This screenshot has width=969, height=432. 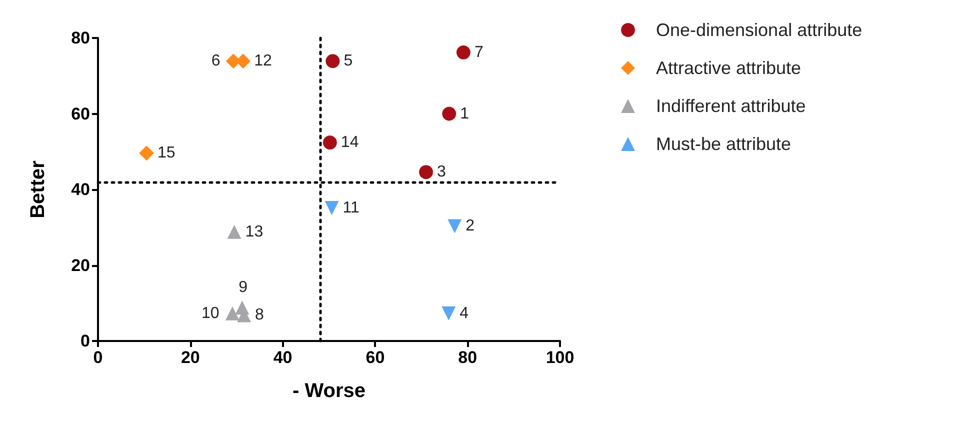 I want to click on annotation: 15, so click(x=167, y=153).